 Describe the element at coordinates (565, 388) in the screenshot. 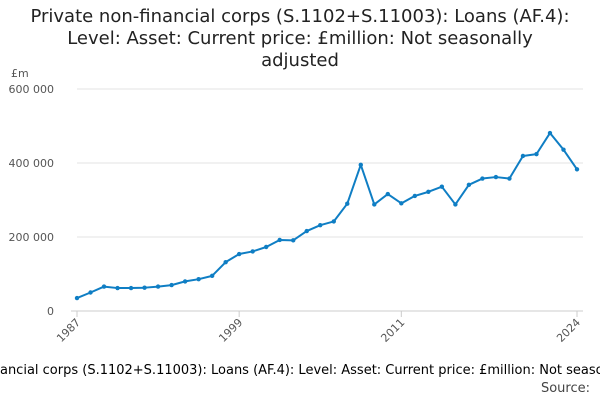

I see `source-label: Source:` at that location.